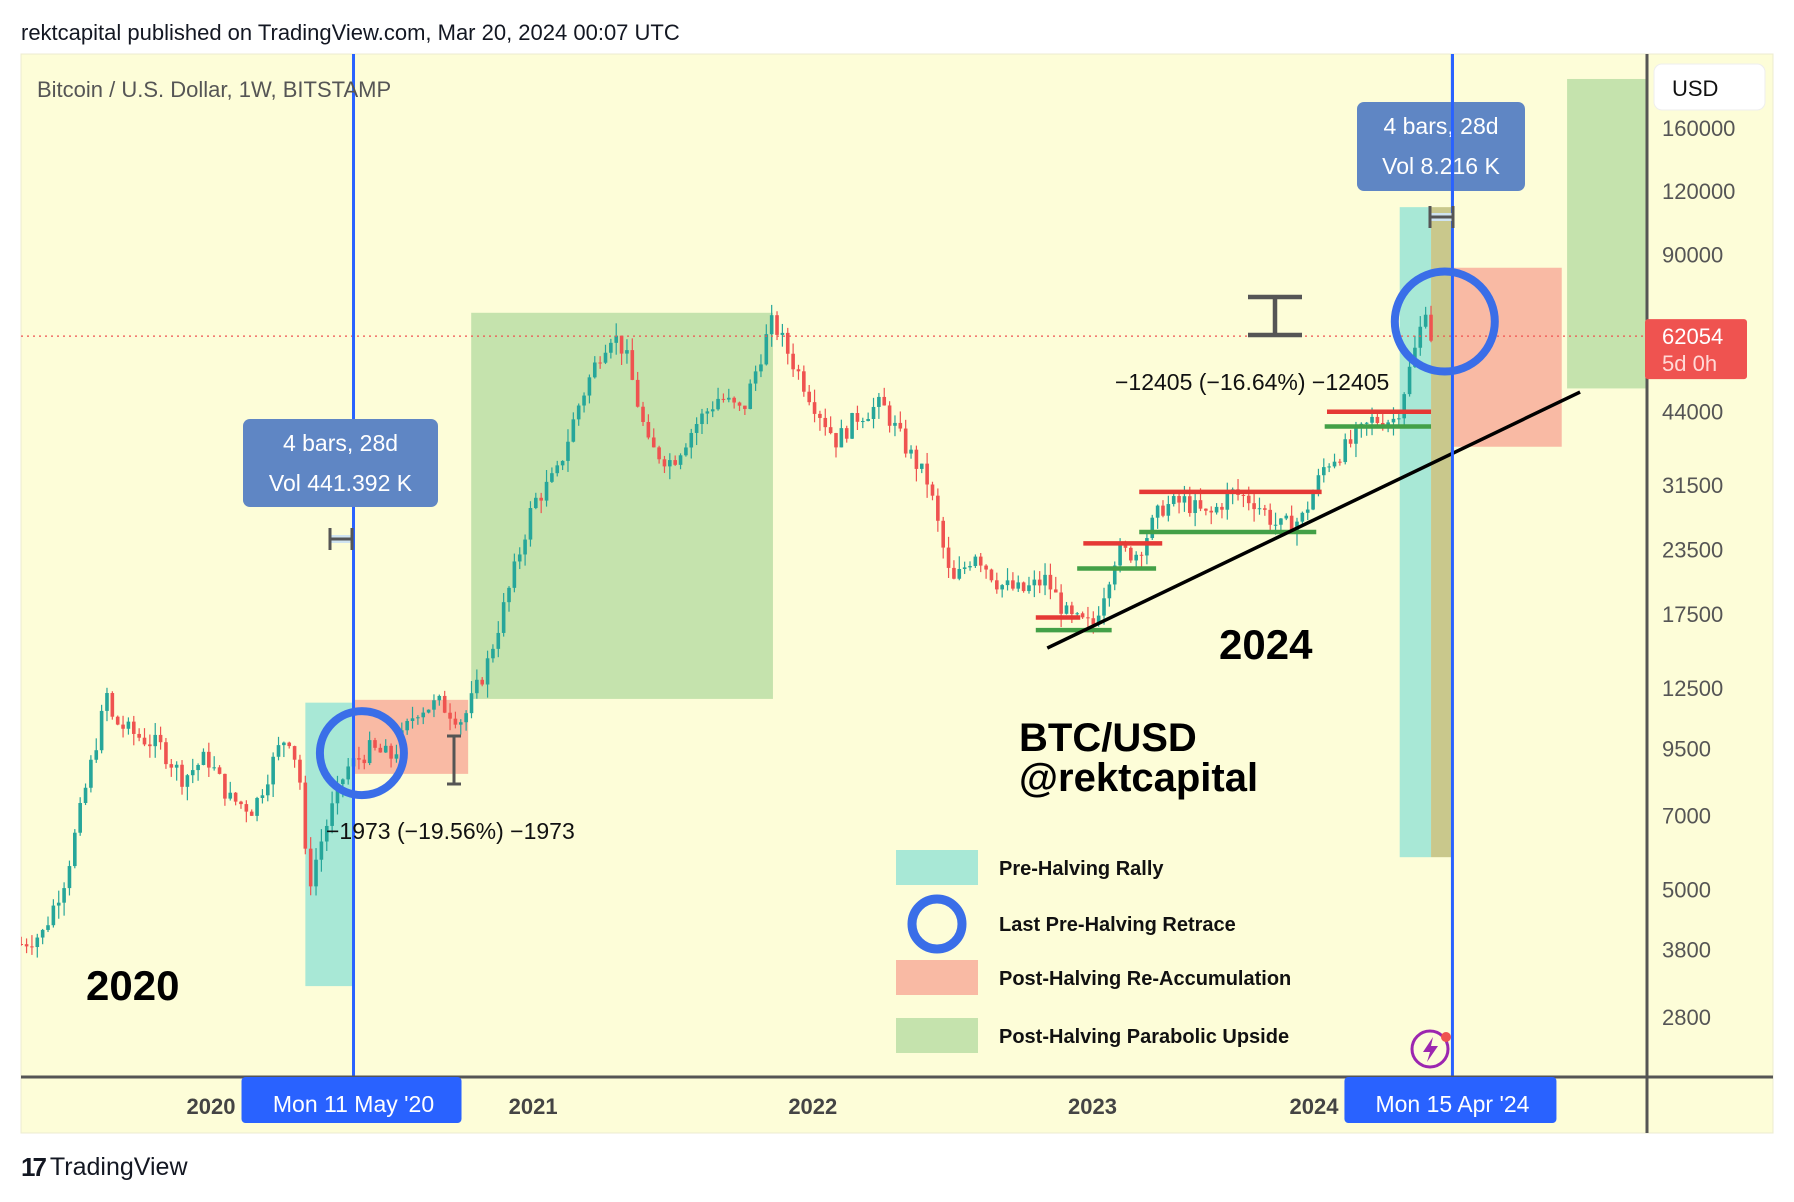 The image size is (1794, 1202). What do you see at coordinates (1709, 87) in the screenshot?
I see `currency-button: USD` at bounding box center [1709, 87].